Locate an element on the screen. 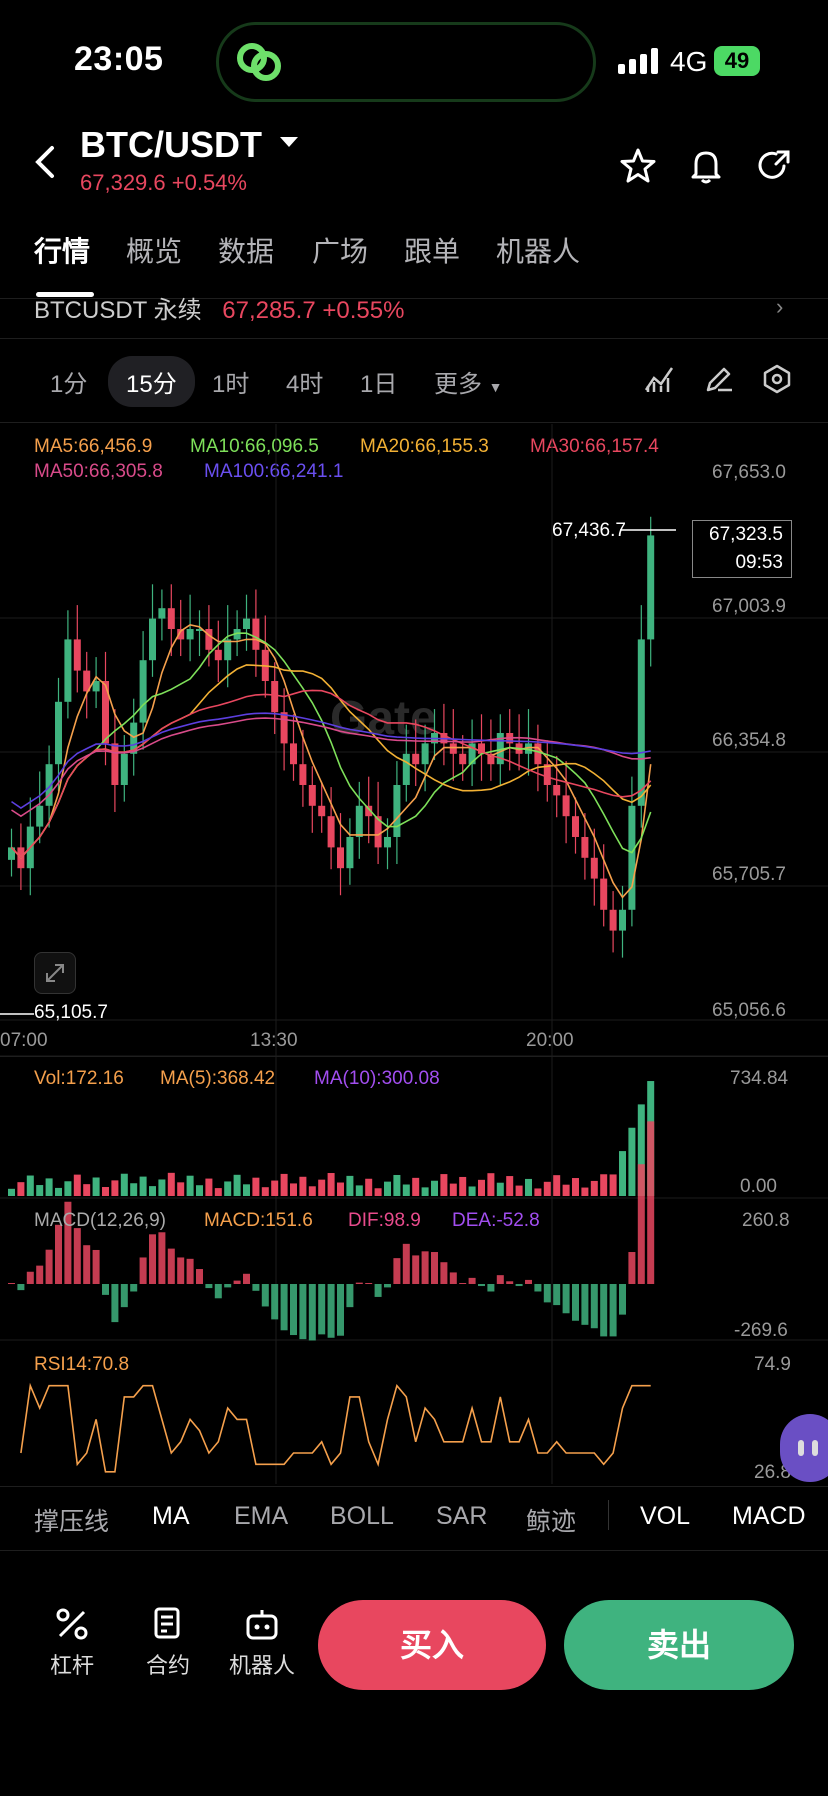 The image size is (828, 1796). timeframe-1m: 1分 is located at coordinates (69, 384).